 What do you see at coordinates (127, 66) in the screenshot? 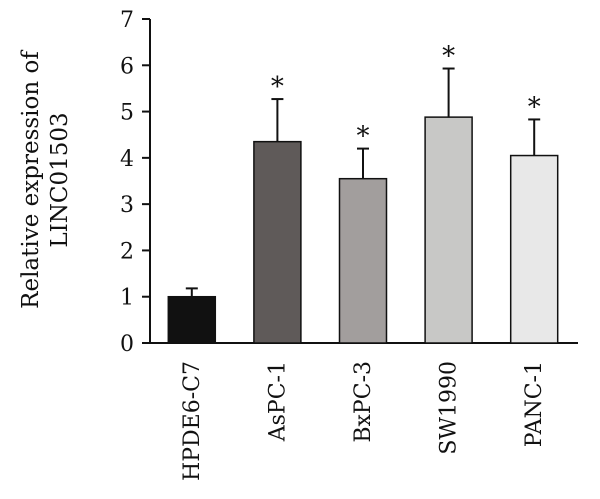
I see `y-tick-label: 6` at bounding box center [127, 66].